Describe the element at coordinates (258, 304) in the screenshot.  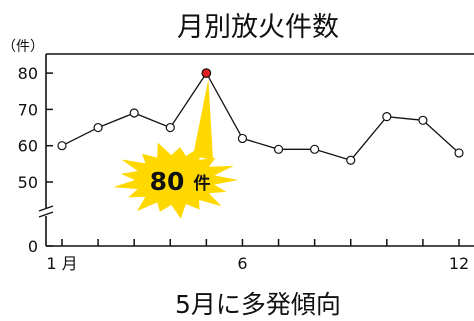
I see `chart-caption: 5月に多発傾向` at that location.